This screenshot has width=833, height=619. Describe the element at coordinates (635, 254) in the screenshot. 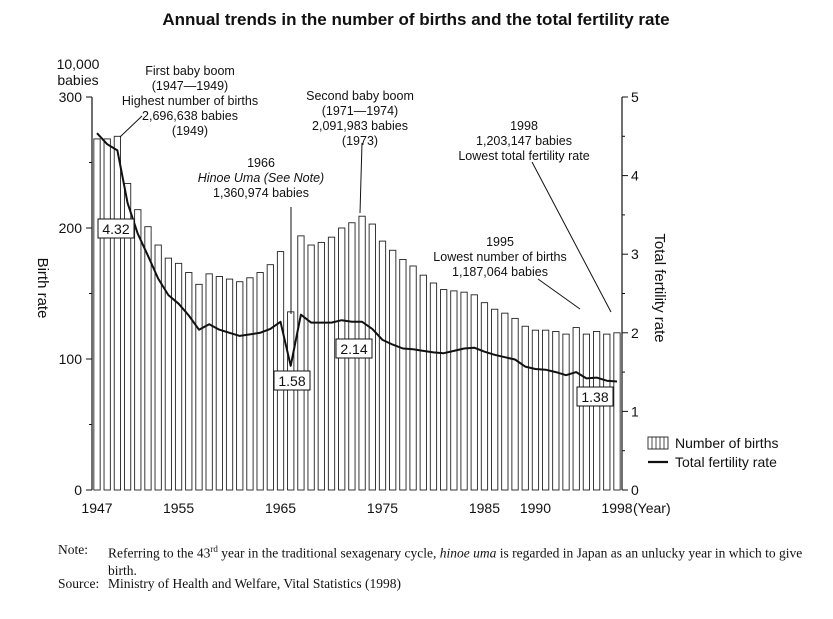

I see `right-tick-label: 3` at that location.